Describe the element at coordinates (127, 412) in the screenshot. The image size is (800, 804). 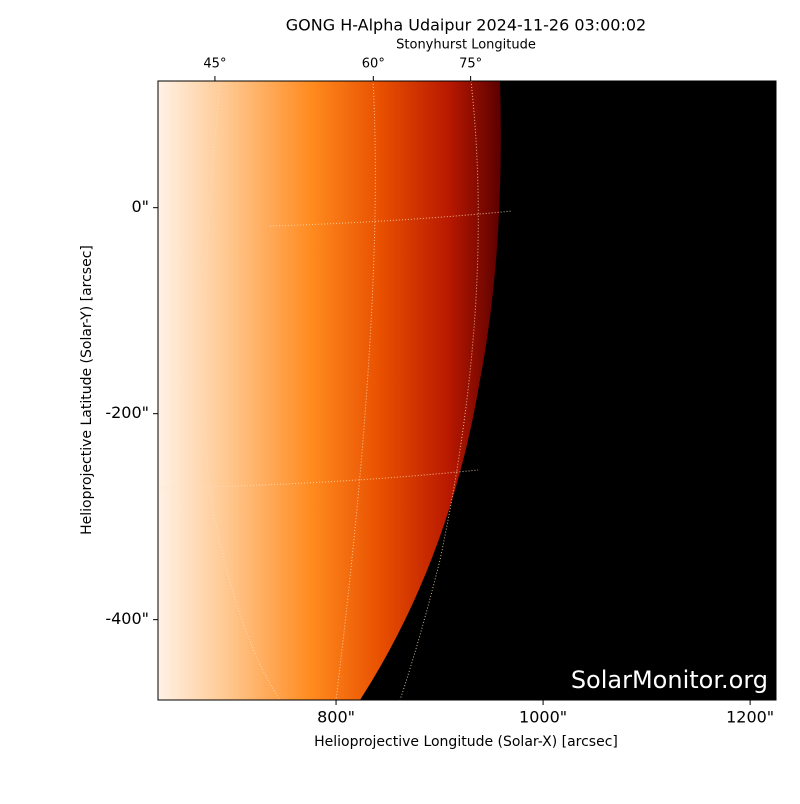
I see `y-tick-label: -200"` at that location.